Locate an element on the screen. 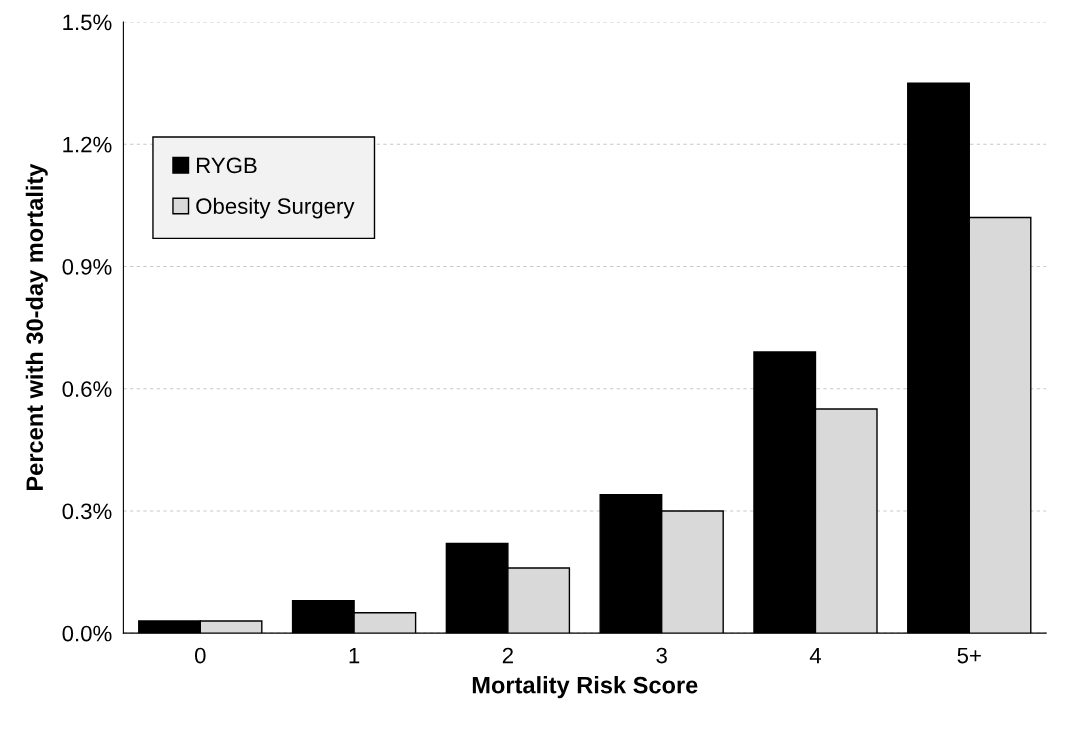 This screenshot has height=732, width=1073. x-tick-label: 3 is located at coordinates (661, 655).